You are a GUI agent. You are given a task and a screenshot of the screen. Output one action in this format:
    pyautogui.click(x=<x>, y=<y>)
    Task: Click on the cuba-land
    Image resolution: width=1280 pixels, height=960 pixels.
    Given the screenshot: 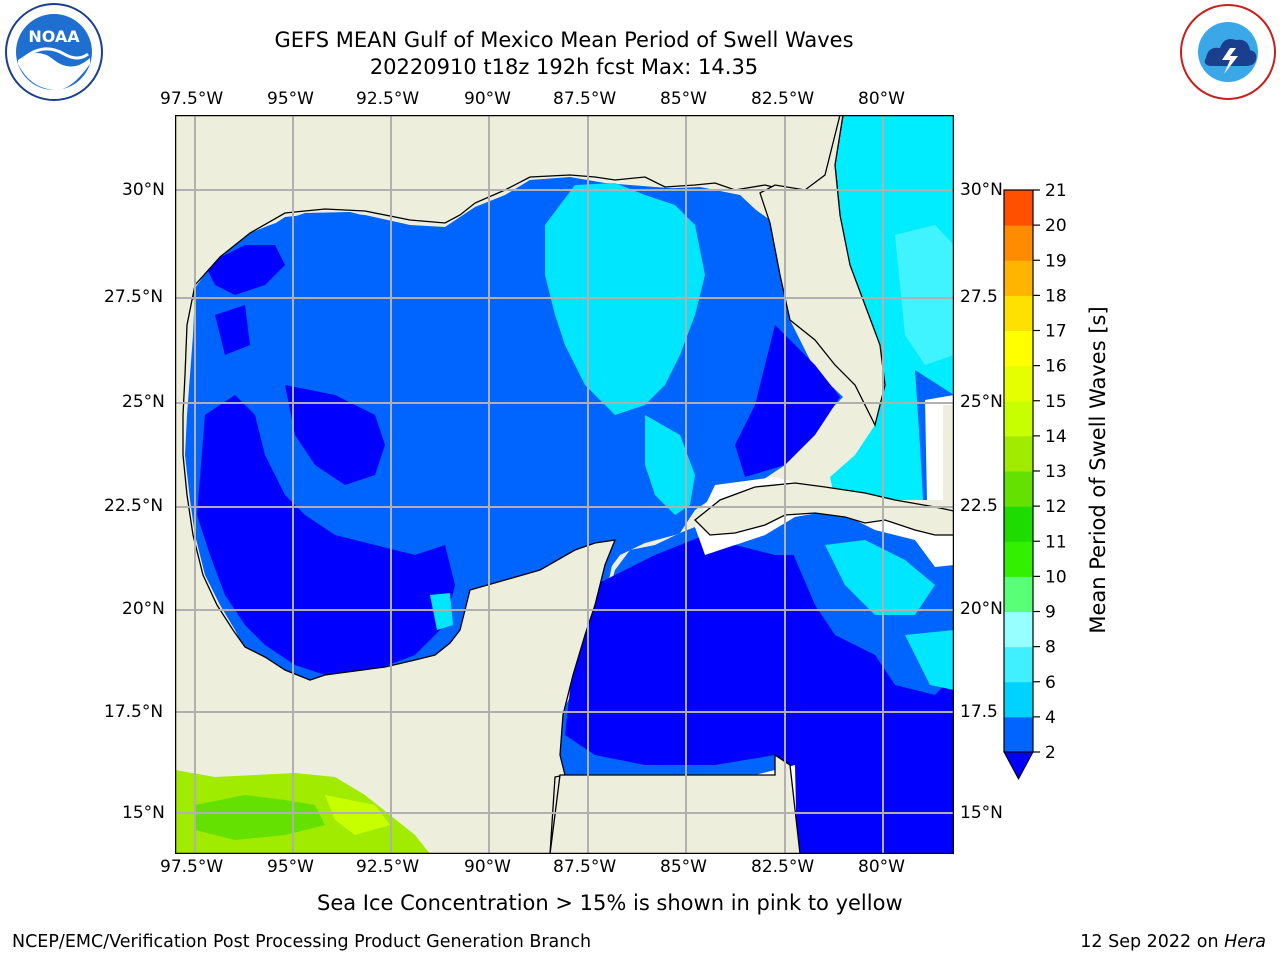 What is the action you would take?
    pyautogui.click(x=824, y=509)
    